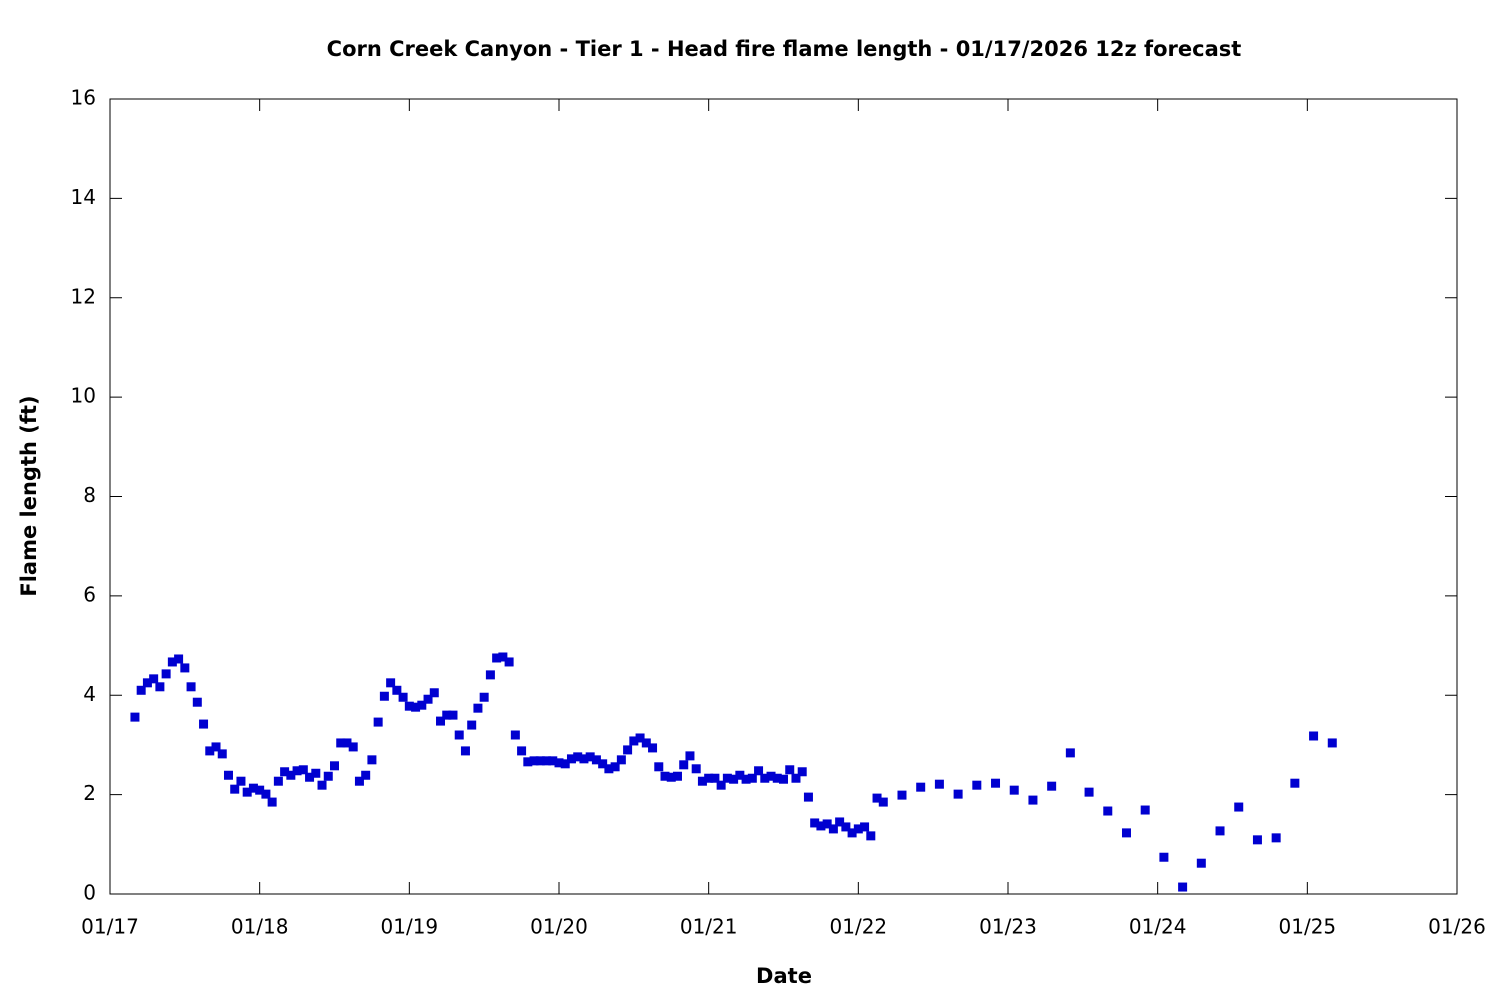 The height and width of the screenshot is (1000, 1500). Describe the element at coordinates (1008, 927) in the screenshot. I see `x-tick-label: 01/23` at that location.